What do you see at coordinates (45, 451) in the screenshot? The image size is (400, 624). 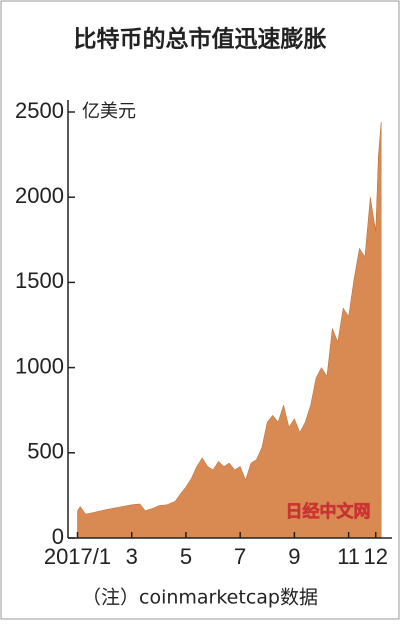 I see `y-tick-label: 500` at bounding box center [45, 451].